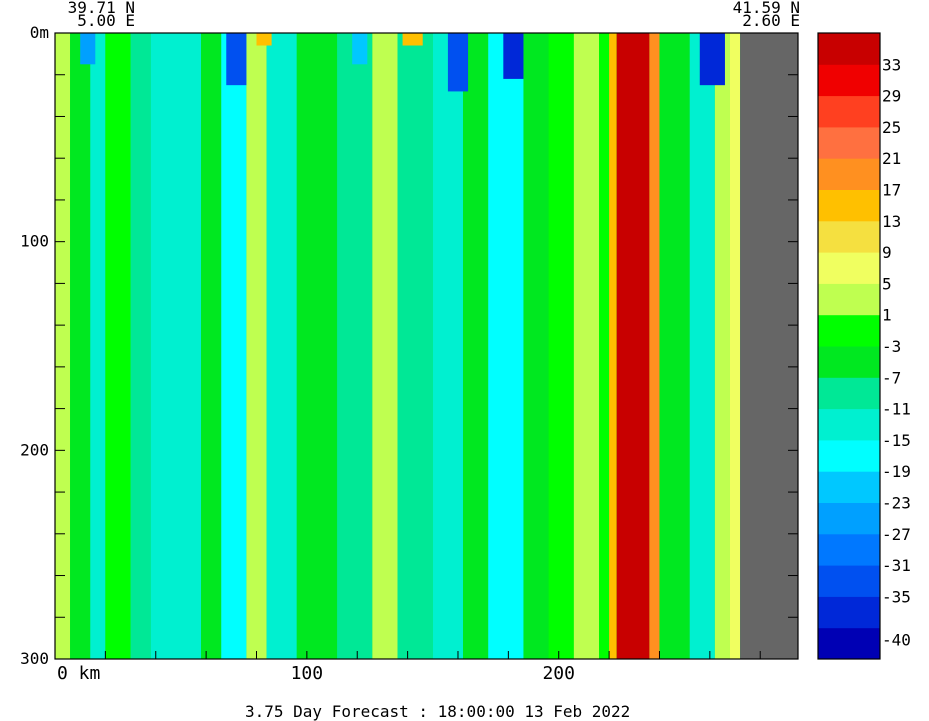 Image resolution: width=929 pixels, height=721 pixels. What do you see at coordinates (771, 20) in the screenshot?
I see `right-lon-label: 2.60 E` at bounding box center [771, 20].